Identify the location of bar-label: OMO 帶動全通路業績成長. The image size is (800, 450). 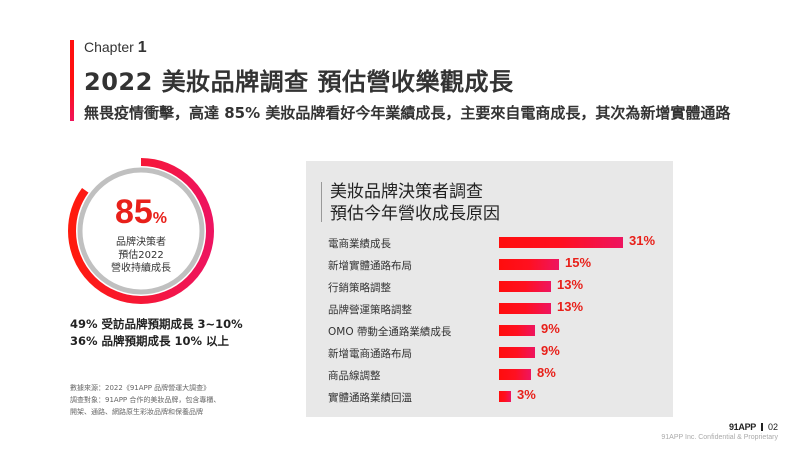
(390, 332).